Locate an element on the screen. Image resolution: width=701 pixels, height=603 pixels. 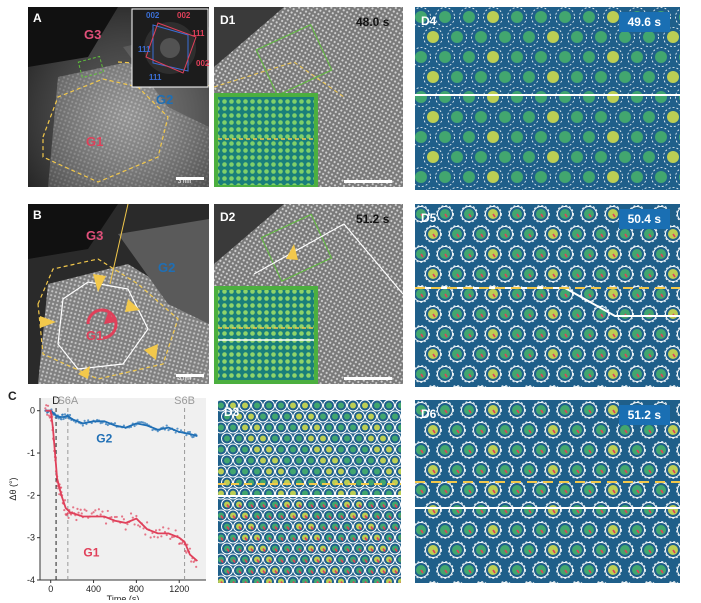
panel-d4: D4 49.6 s is located at coordinates (547, 98).